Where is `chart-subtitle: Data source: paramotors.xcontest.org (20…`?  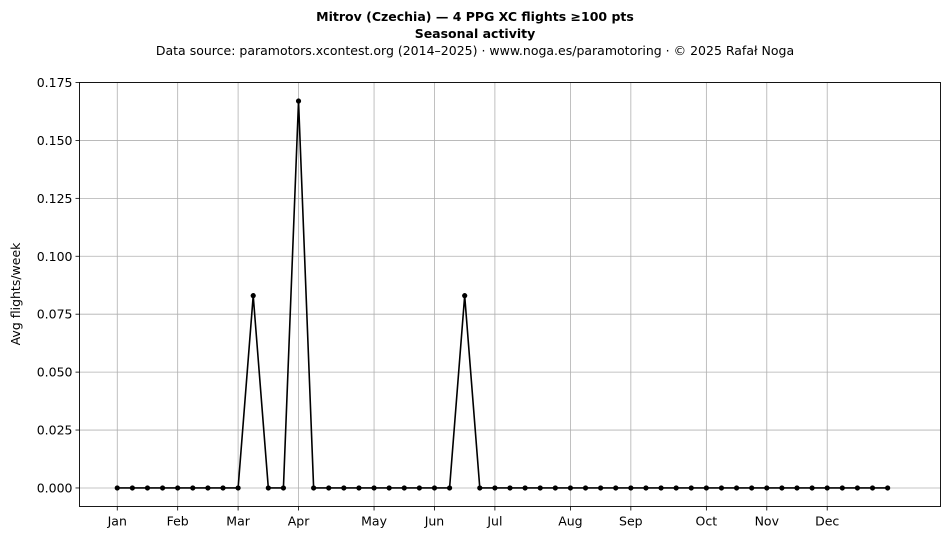
chart-subtitle: Data source: paramotors.xcontest.org (20… is located at coordinates (475, 50).